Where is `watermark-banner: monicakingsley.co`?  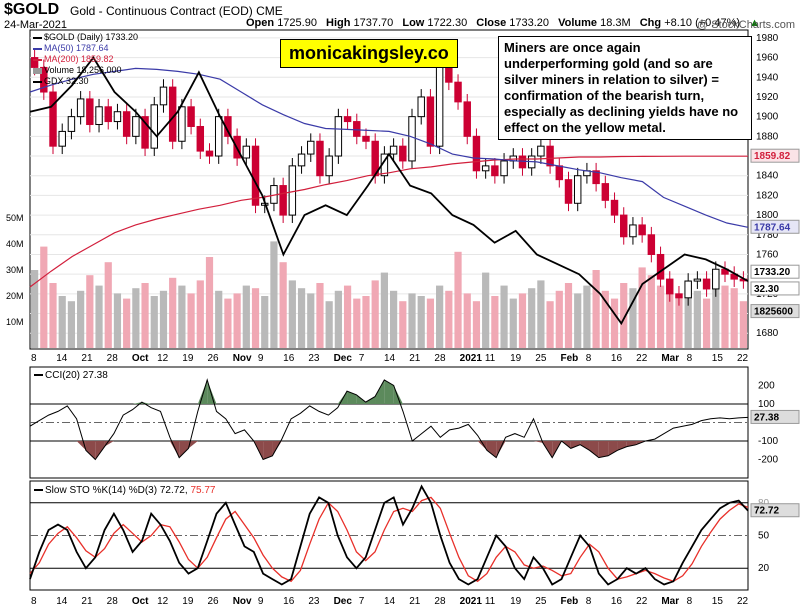
watermark-banner: monicakingsley.co is located at coordinates (369, 53).